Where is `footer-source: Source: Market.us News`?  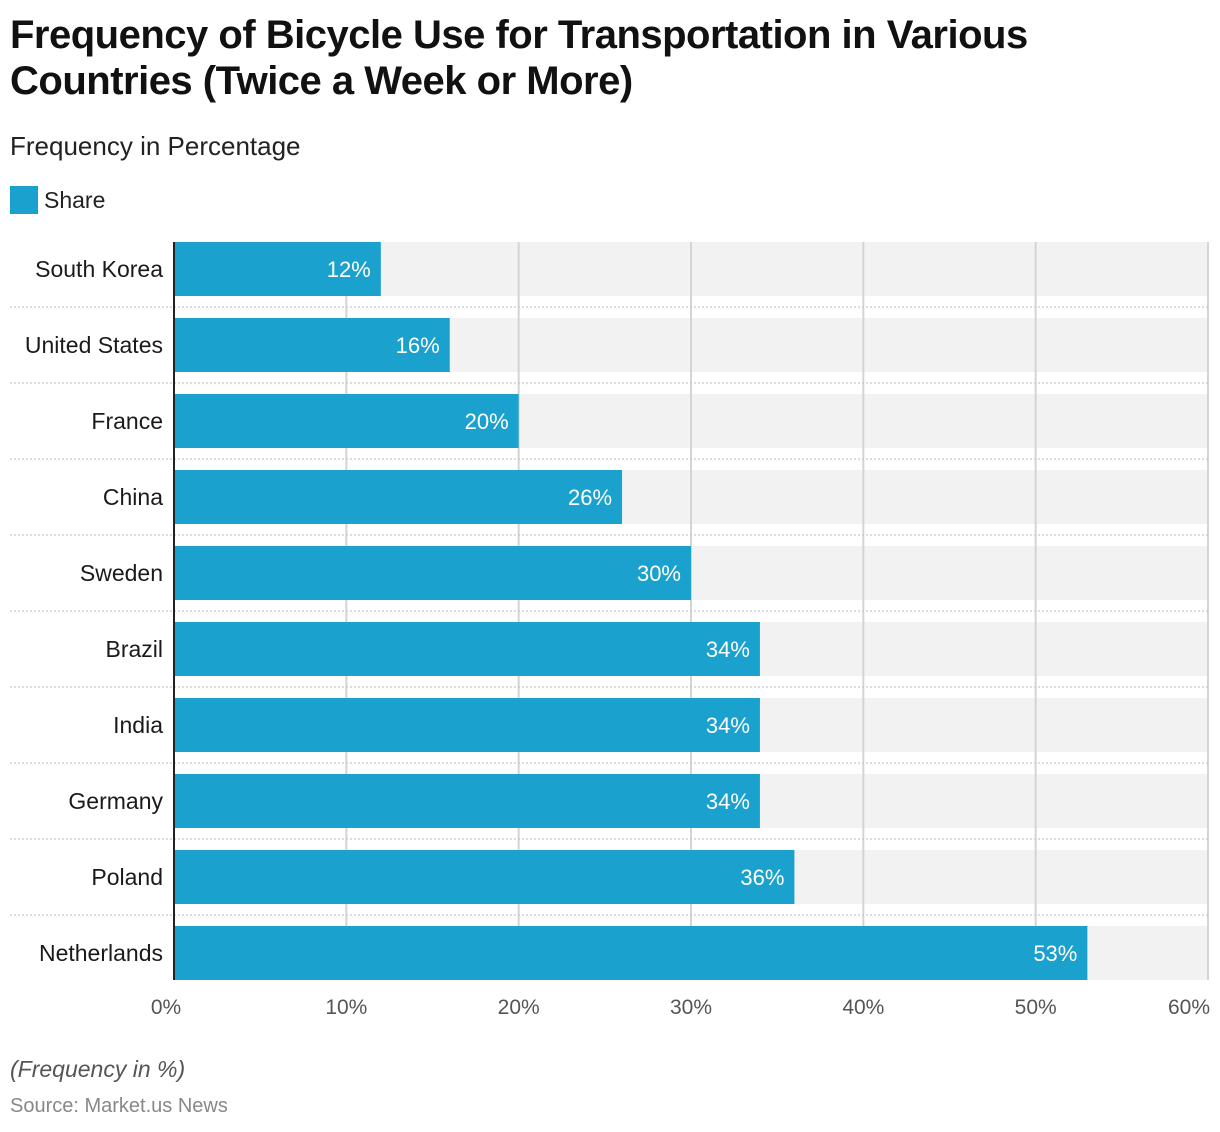 footer-source: Source: Market.us News is located at coordinates (119, 1106).